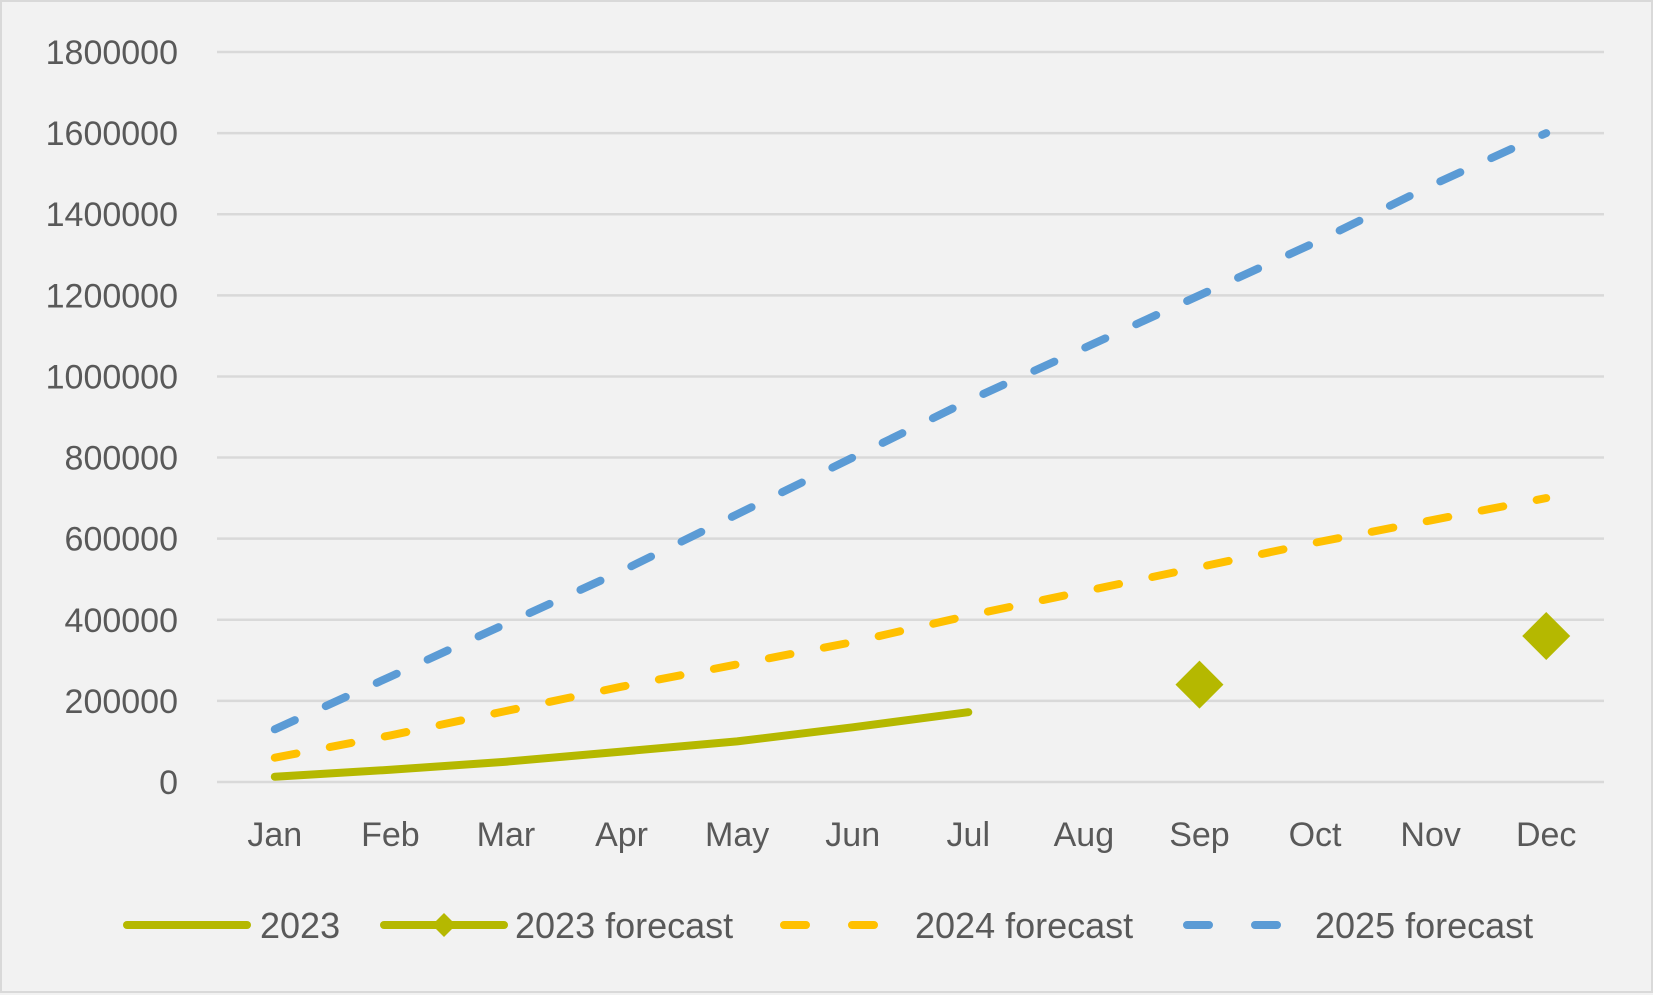 This screenshot has height=995, width=1653. I want to click on x-tick-label-jun: Jun, so click(852, 835).